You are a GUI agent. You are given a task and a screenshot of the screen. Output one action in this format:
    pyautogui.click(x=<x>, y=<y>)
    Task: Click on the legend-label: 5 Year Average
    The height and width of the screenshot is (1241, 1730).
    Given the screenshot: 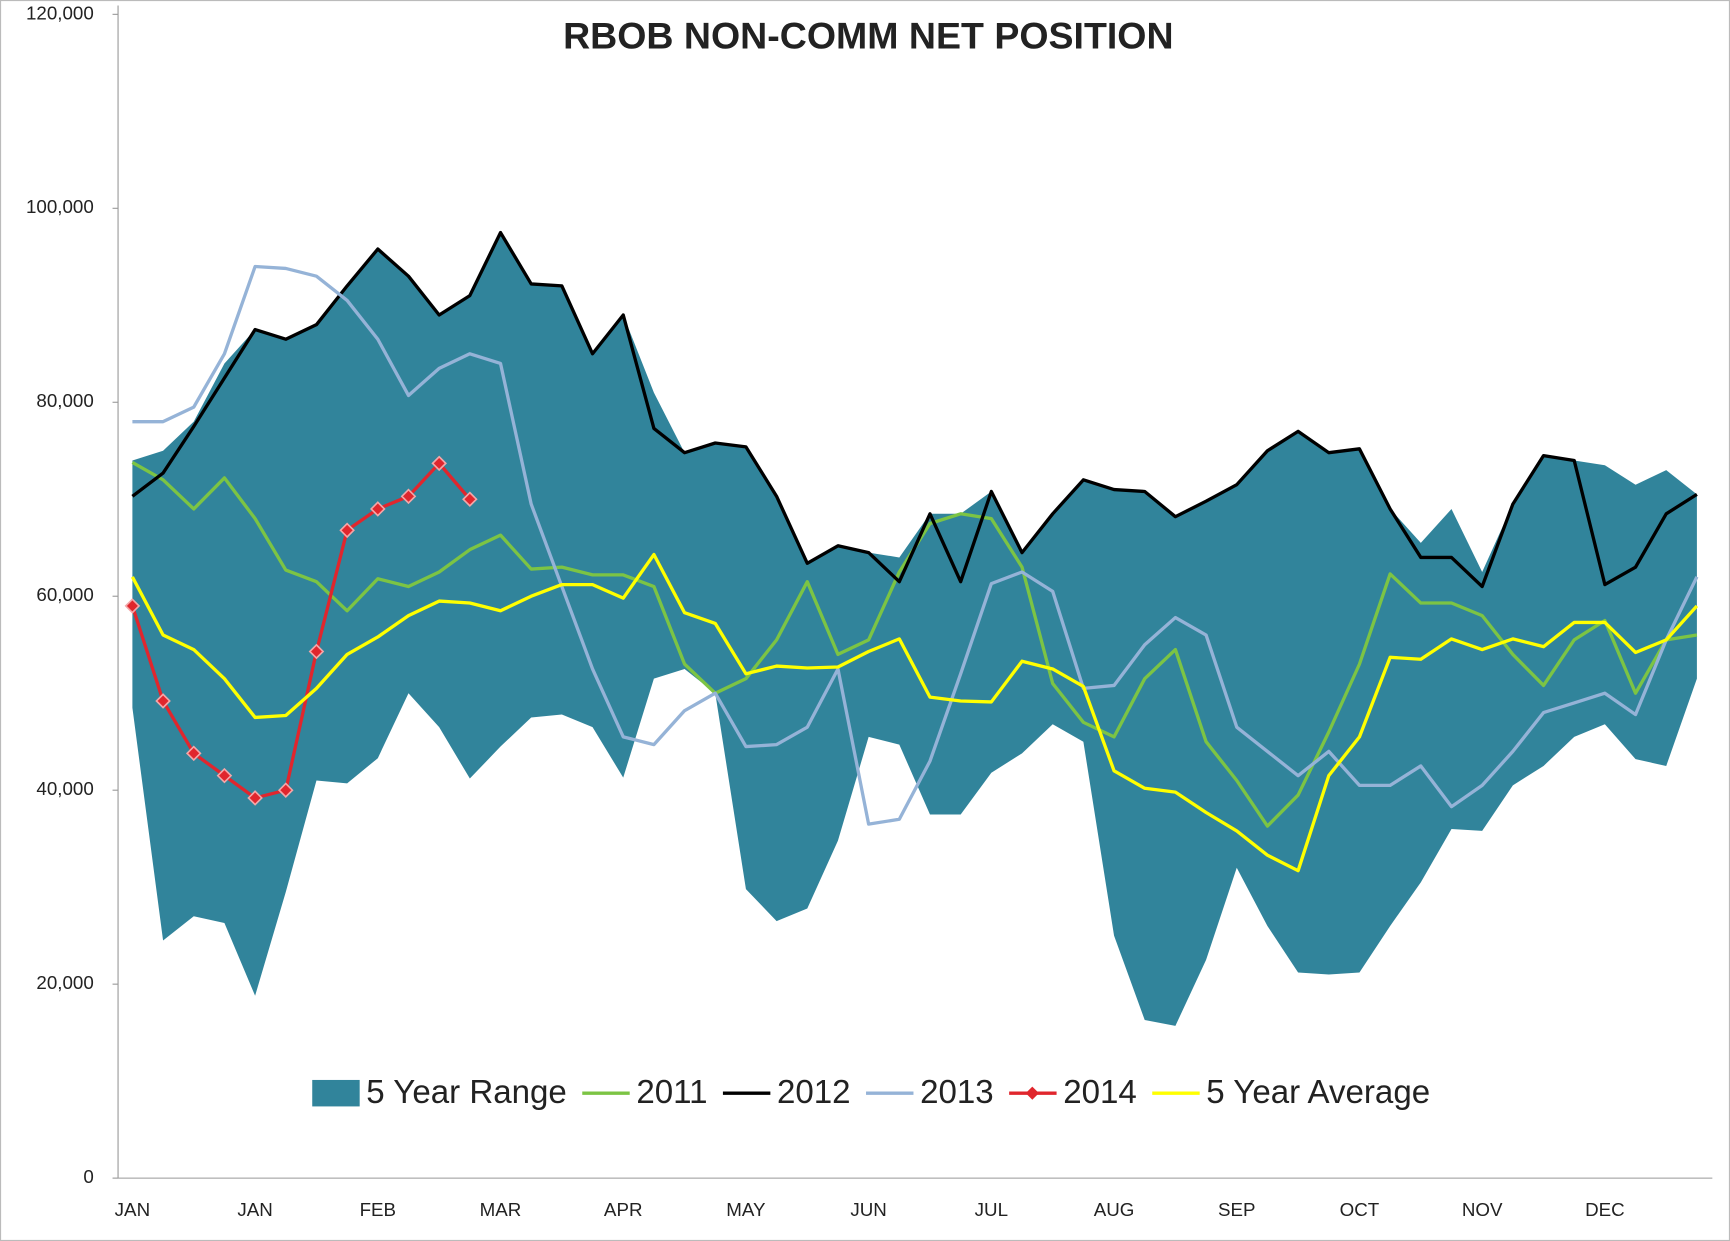 What is the action you would take?
    pyautogui.click(x=1318, y=1092)
    